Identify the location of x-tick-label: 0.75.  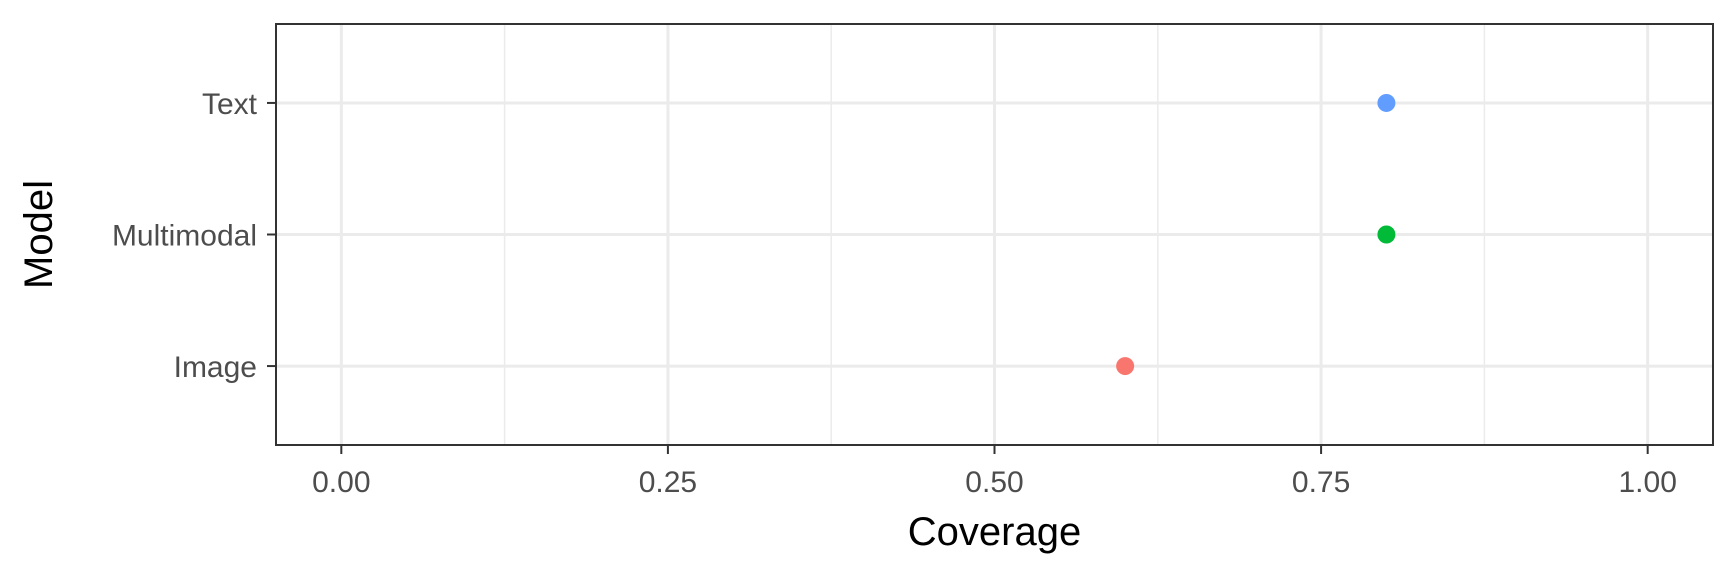
(1321, 482).